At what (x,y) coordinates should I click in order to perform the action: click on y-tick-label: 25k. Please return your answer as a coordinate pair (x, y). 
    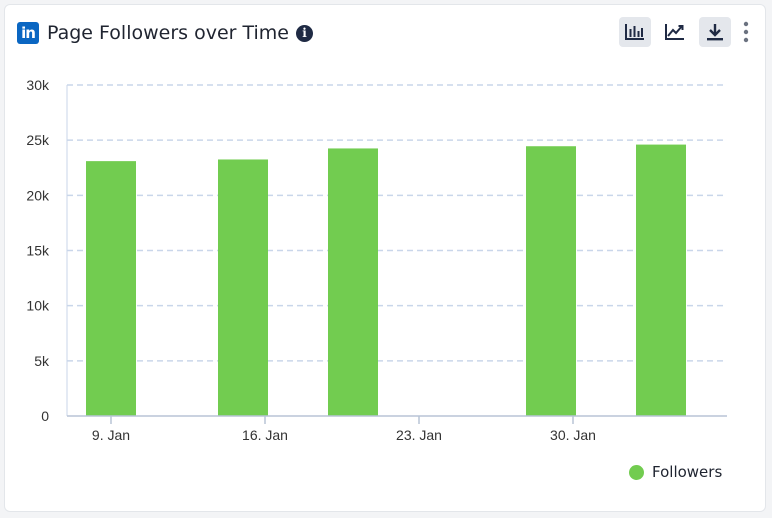
    Looking at the image, I should click on (38, 140).